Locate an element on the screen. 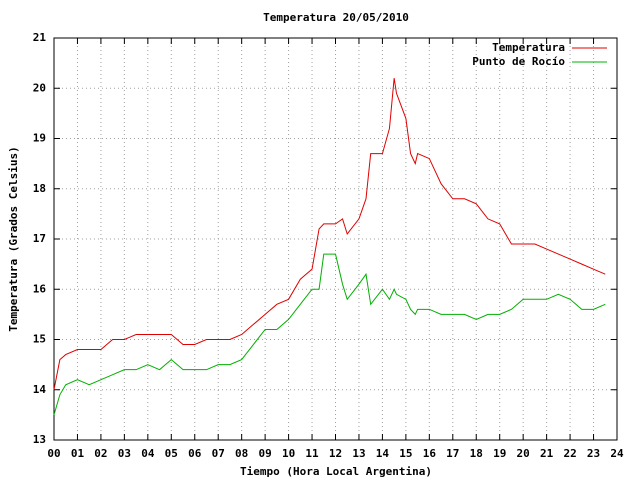  x-tick-label: 05 is located at coordinates (171, 453).